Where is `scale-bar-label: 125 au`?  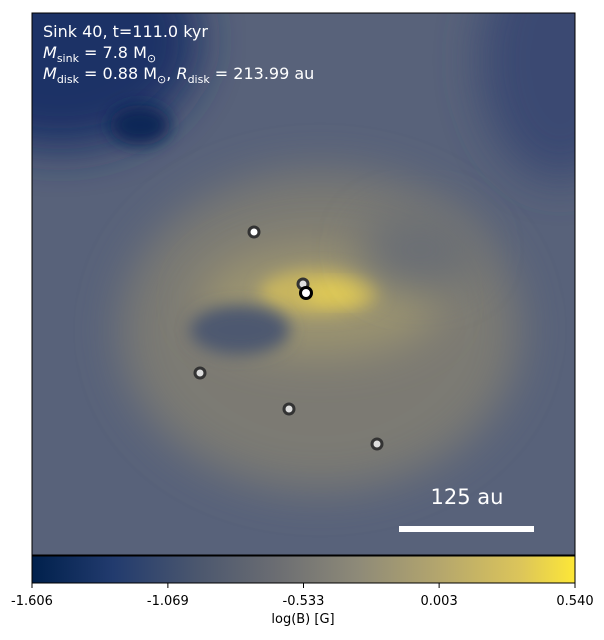
scale-bar-label: 125 au is located at coordinates (467, 497).